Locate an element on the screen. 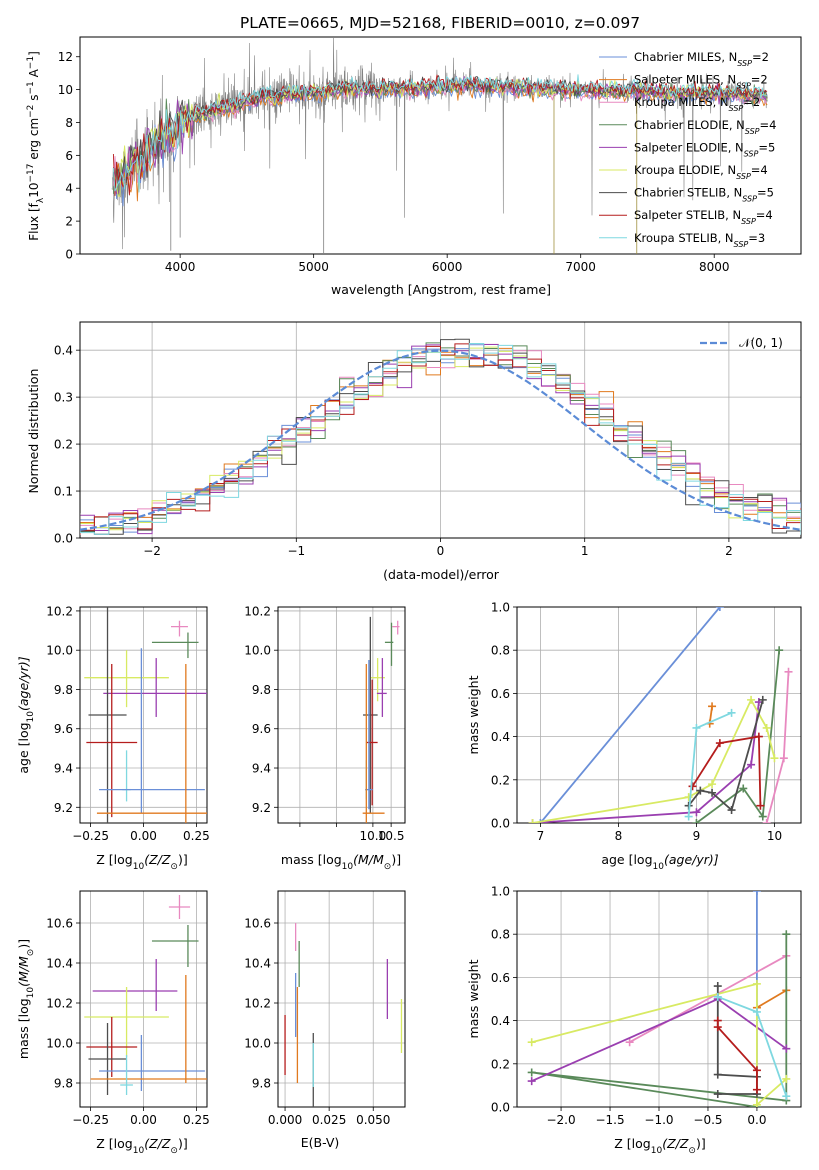 The width and height of the screenshot is (819, 1170). model-spectrum-salpeter-stelib is located at coordinates (440, 135).